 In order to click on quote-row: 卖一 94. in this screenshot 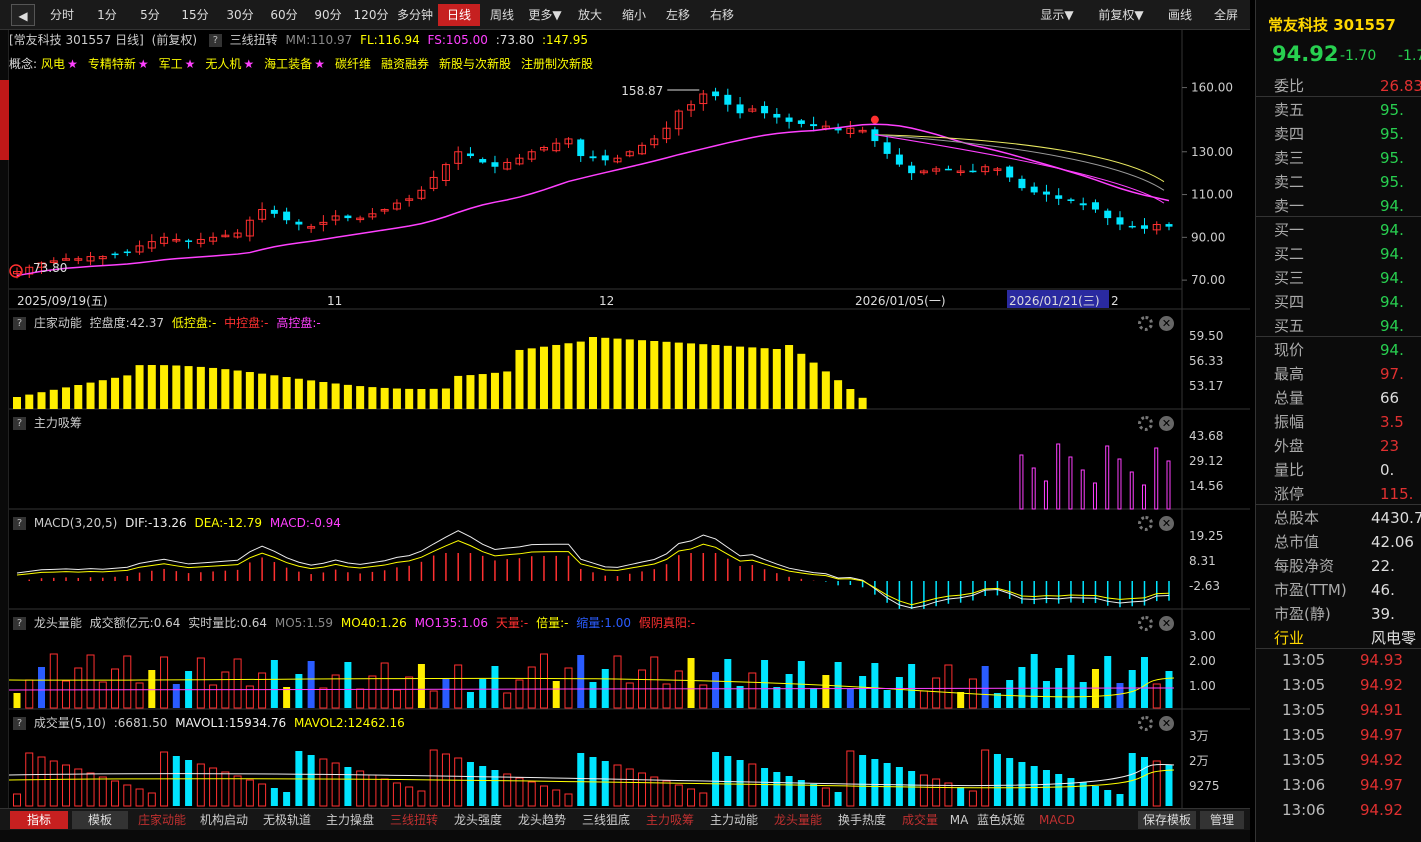, I will do `click(1338, 206)`.